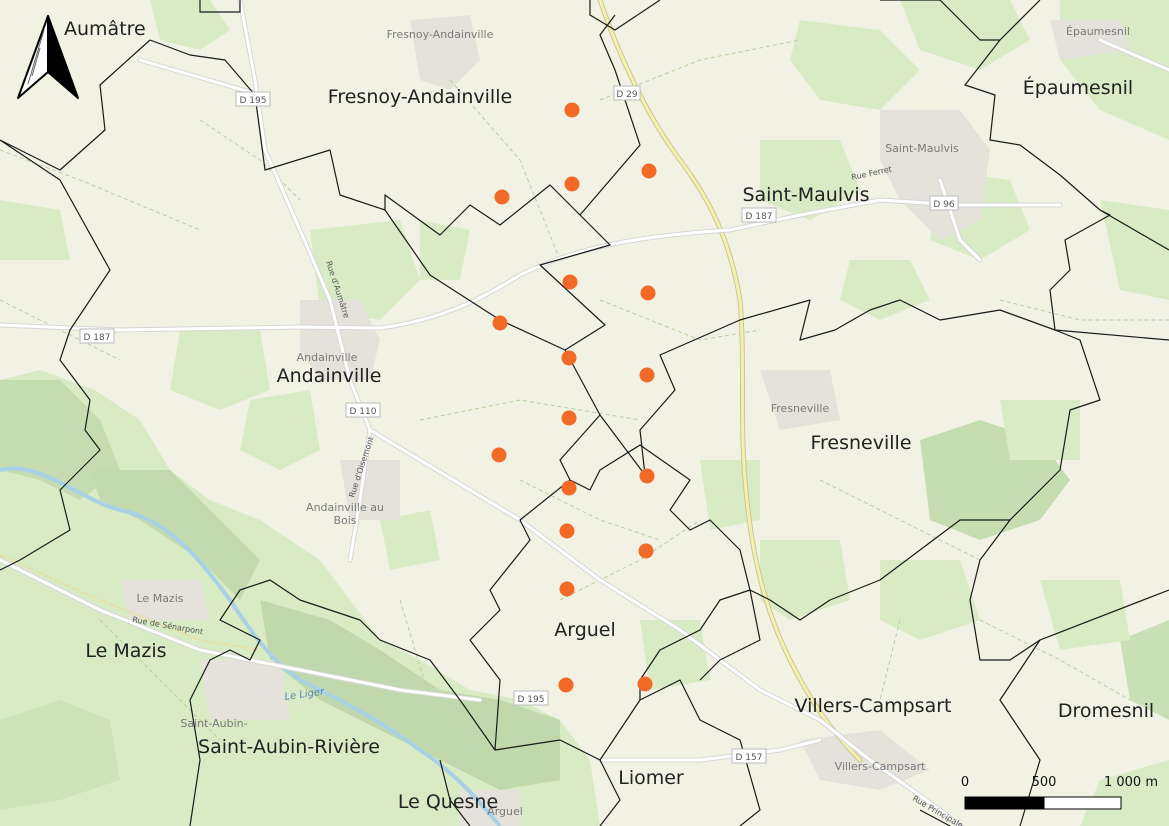 The image size is (1169, 826). Describe the element at coordinates (160, 598) in the screenshot. I see `village-label-le-mazis: Le Mazis` at that location.